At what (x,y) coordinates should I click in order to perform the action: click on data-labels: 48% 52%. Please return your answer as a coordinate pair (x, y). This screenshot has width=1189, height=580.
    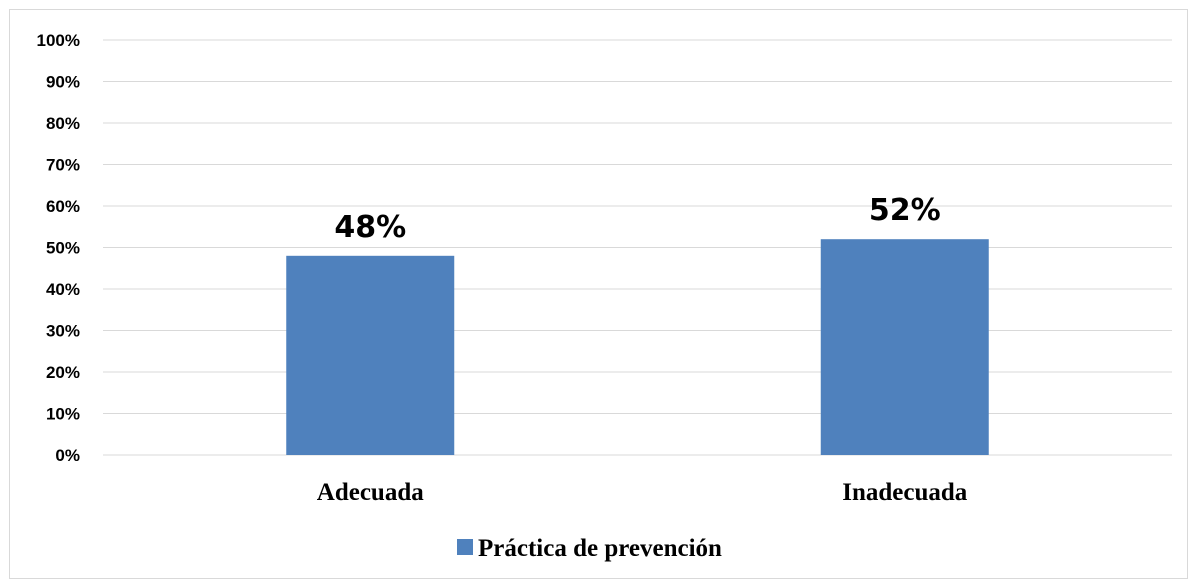
    Looking at the image, I should click on (637, 219).